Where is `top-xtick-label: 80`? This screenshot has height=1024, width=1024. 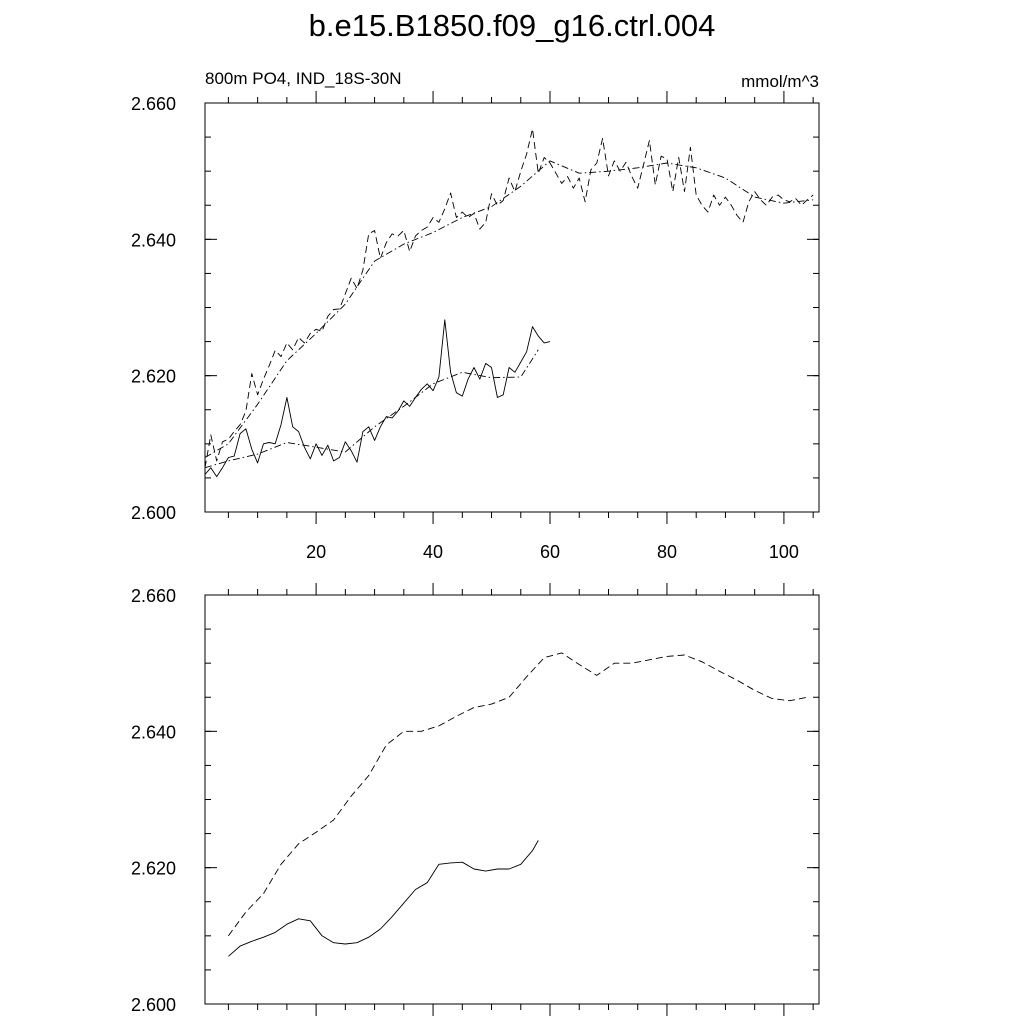
top-xtick-label: 80 is located at coordinates (667, 552).